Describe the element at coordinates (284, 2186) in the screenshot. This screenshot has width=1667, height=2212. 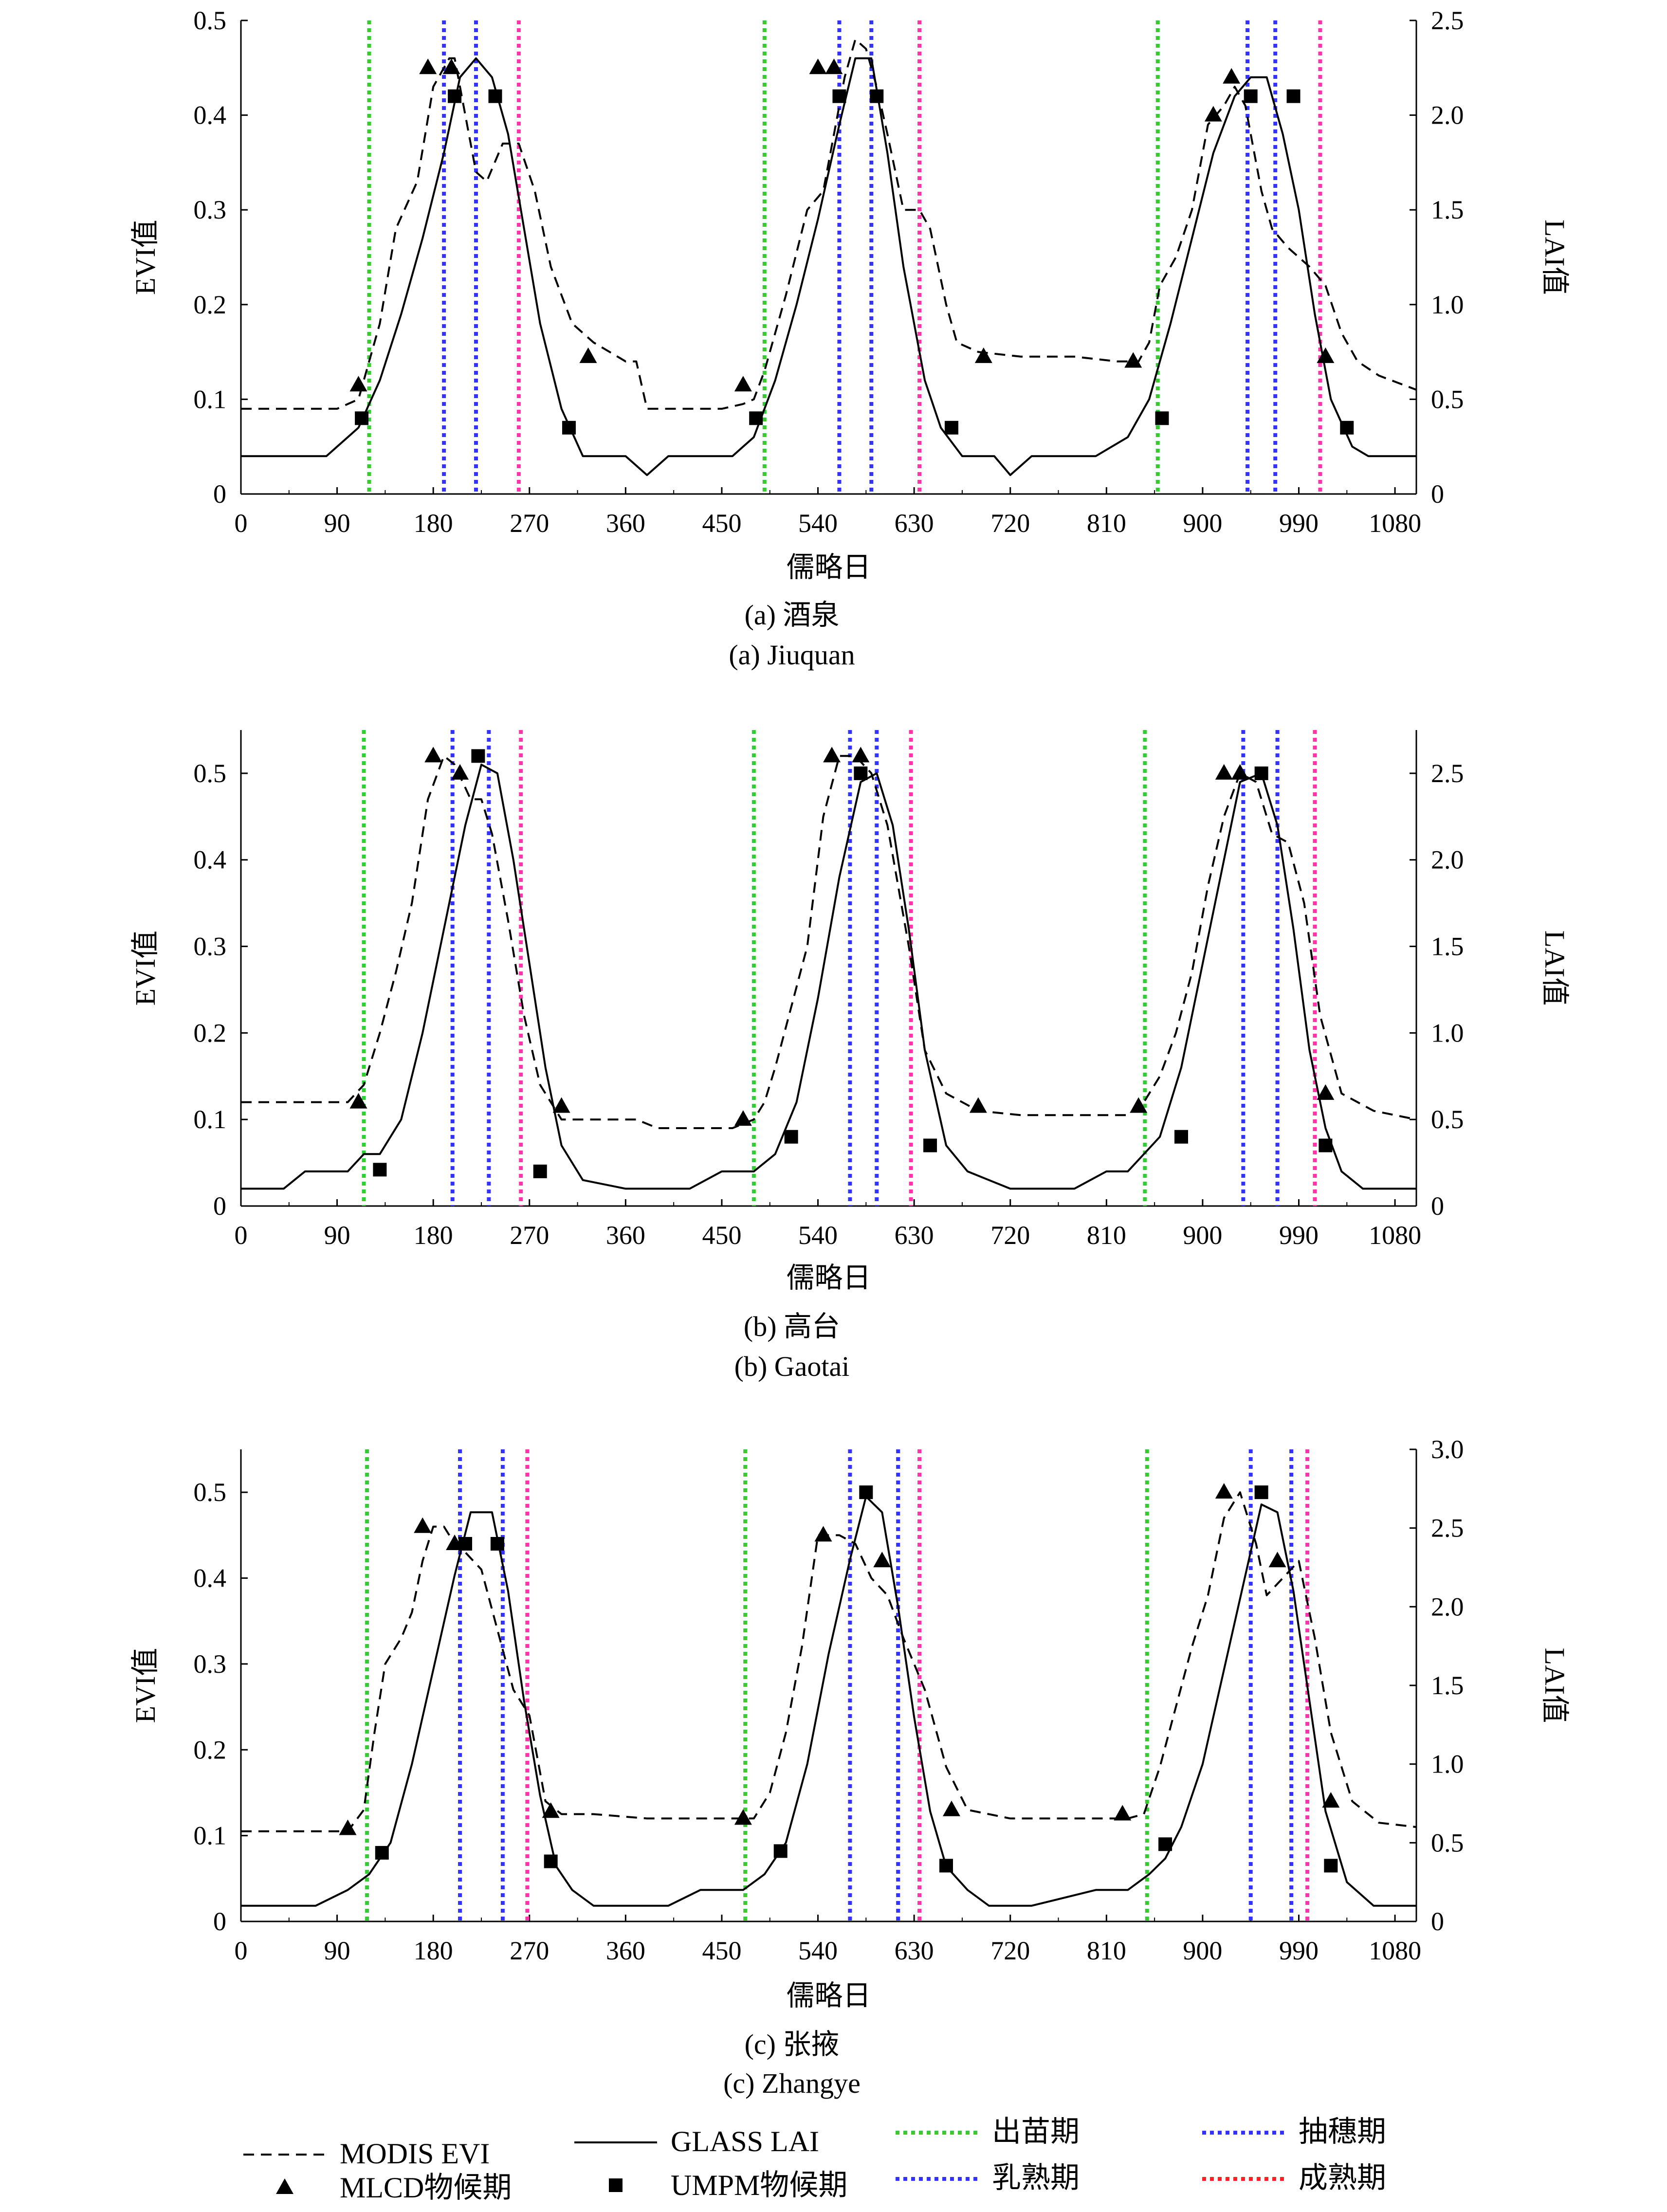
I see `legend-swatch-triangle` at that location.